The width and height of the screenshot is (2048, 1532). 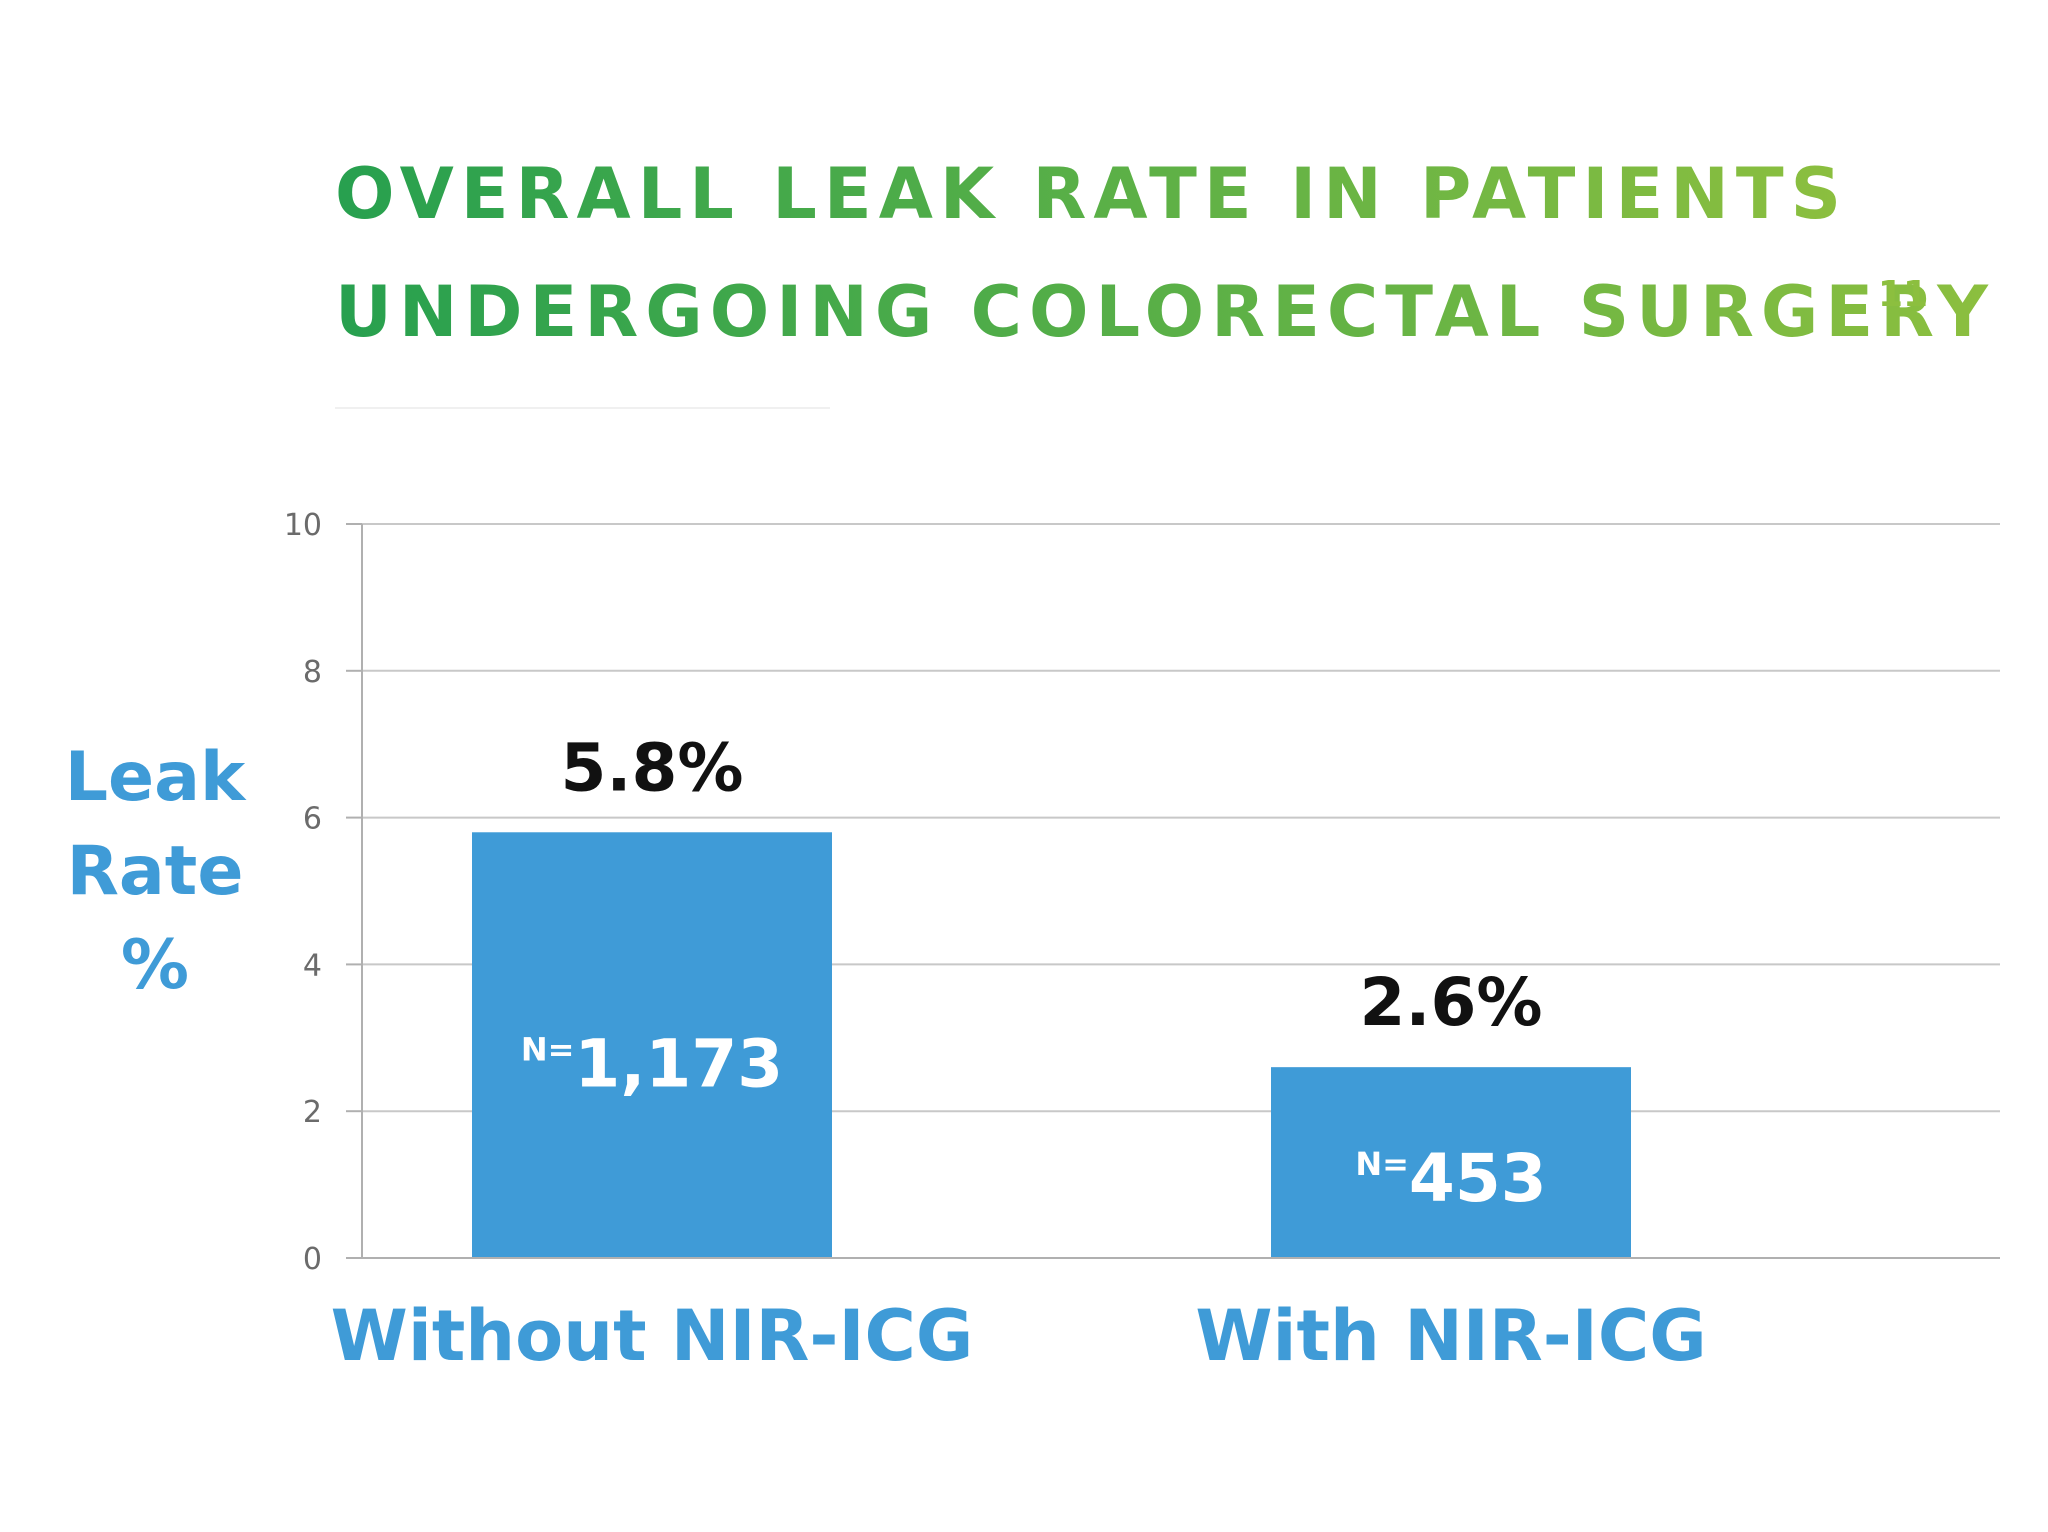 I want to click on chart-title-line2: UNDERGOING COLORECTAL SURGERY, so click(x=1165, y=312).